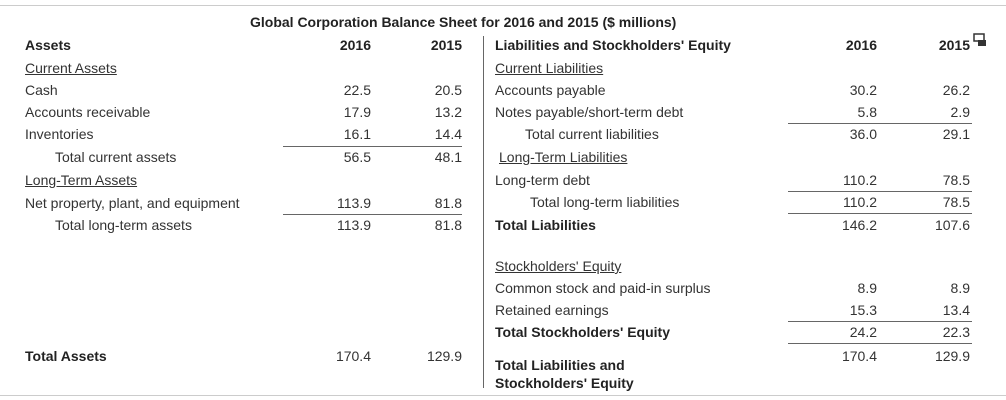 The height and width of the screenshot is (400, 1006). Describe the element at coordinates (448, 134) in the screenshot. I see `row-value: 14.4` at that location.